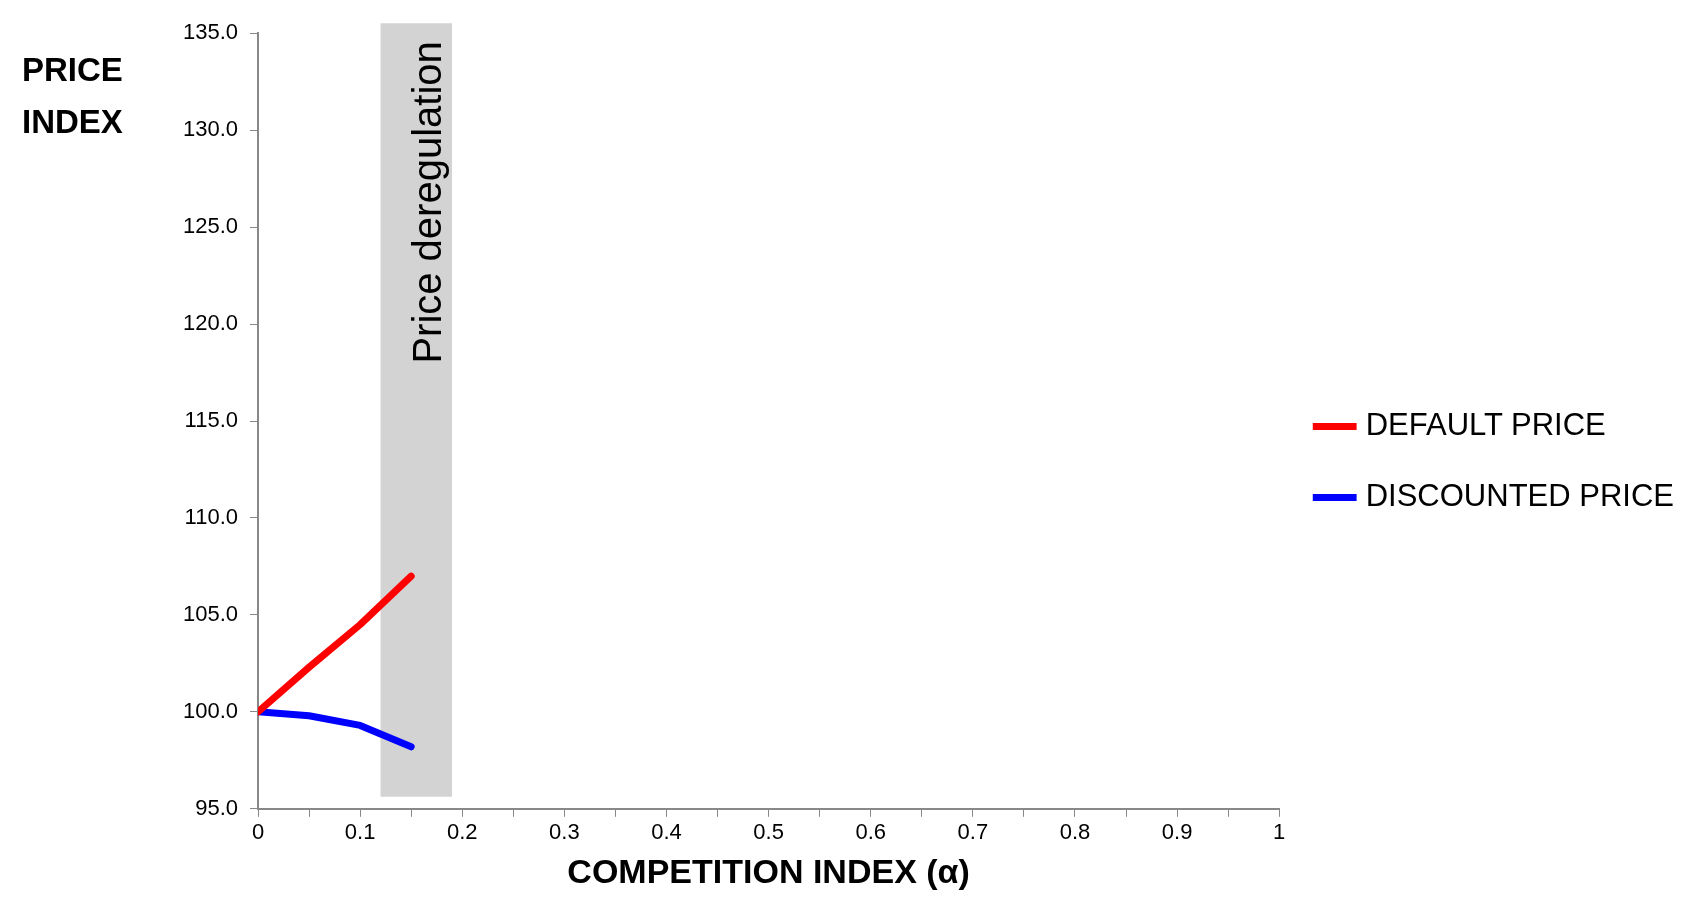  What do you see at coordinates (210, 129) in the screenshot?
I see `y-tick-label: 130.0` at bounding box center [210, 129].